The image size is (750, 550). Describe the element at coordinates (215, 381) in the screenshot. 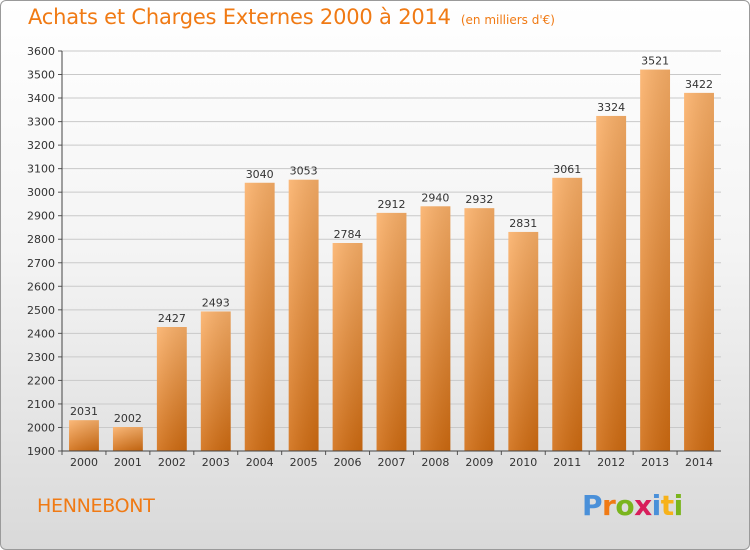

I see `bar-shade-2003` at that location.